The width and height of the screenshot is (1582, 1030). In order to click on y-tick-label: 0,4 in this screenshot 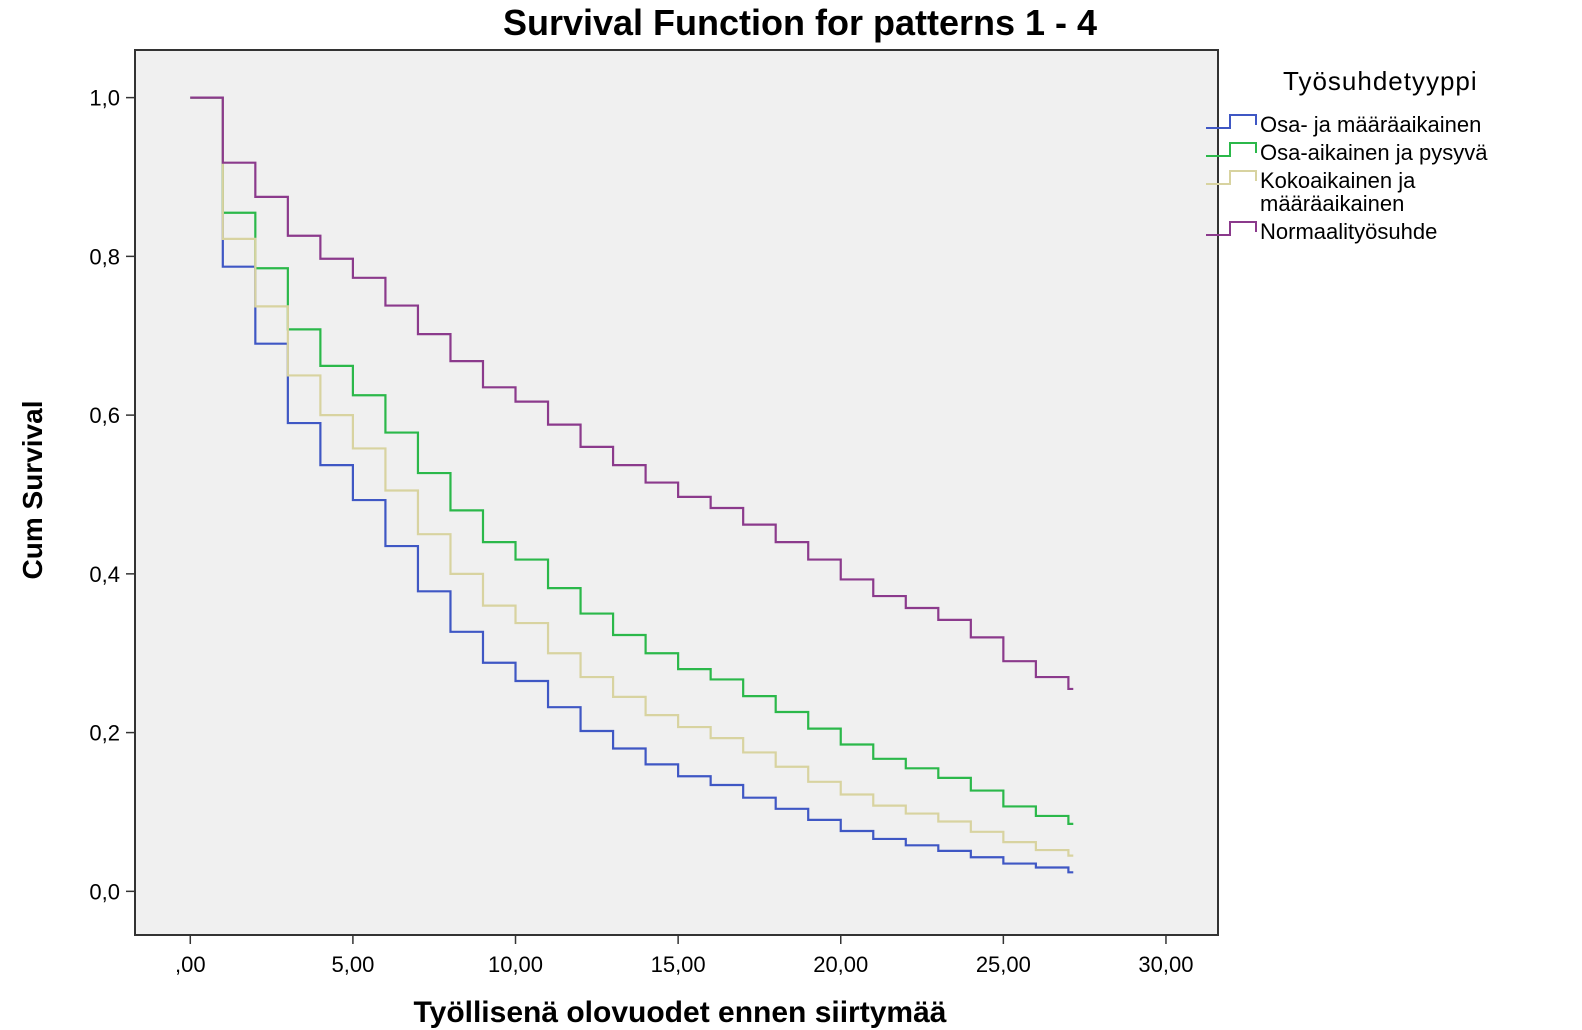, I will do `click(104, 574)`.